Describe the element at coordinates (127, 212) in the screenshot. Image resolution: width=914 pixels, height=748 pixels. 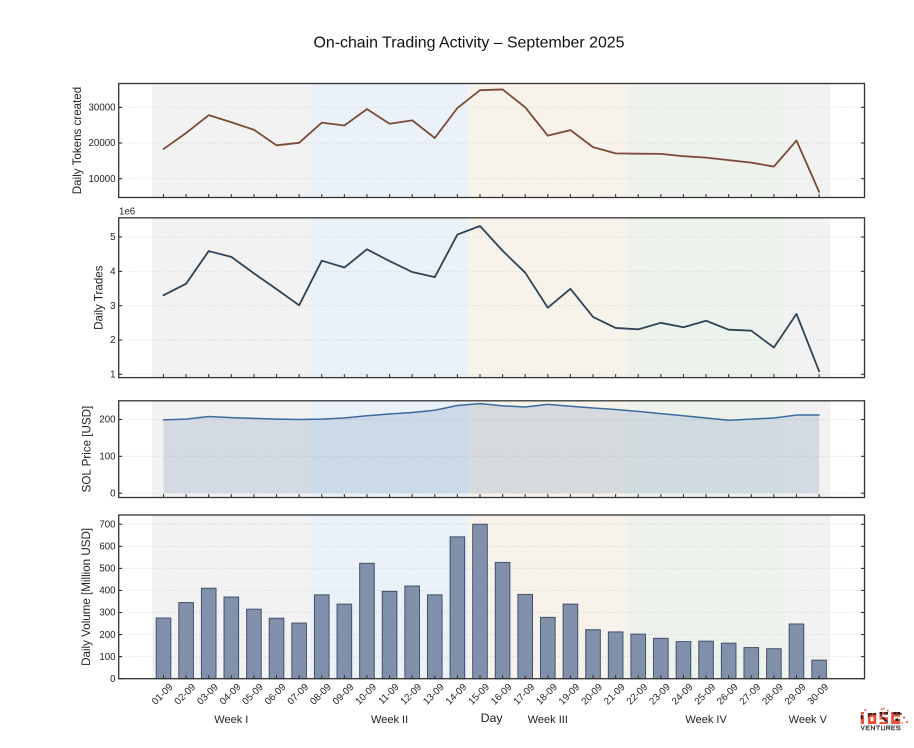
I see `svg-text: 1e6` at that location.